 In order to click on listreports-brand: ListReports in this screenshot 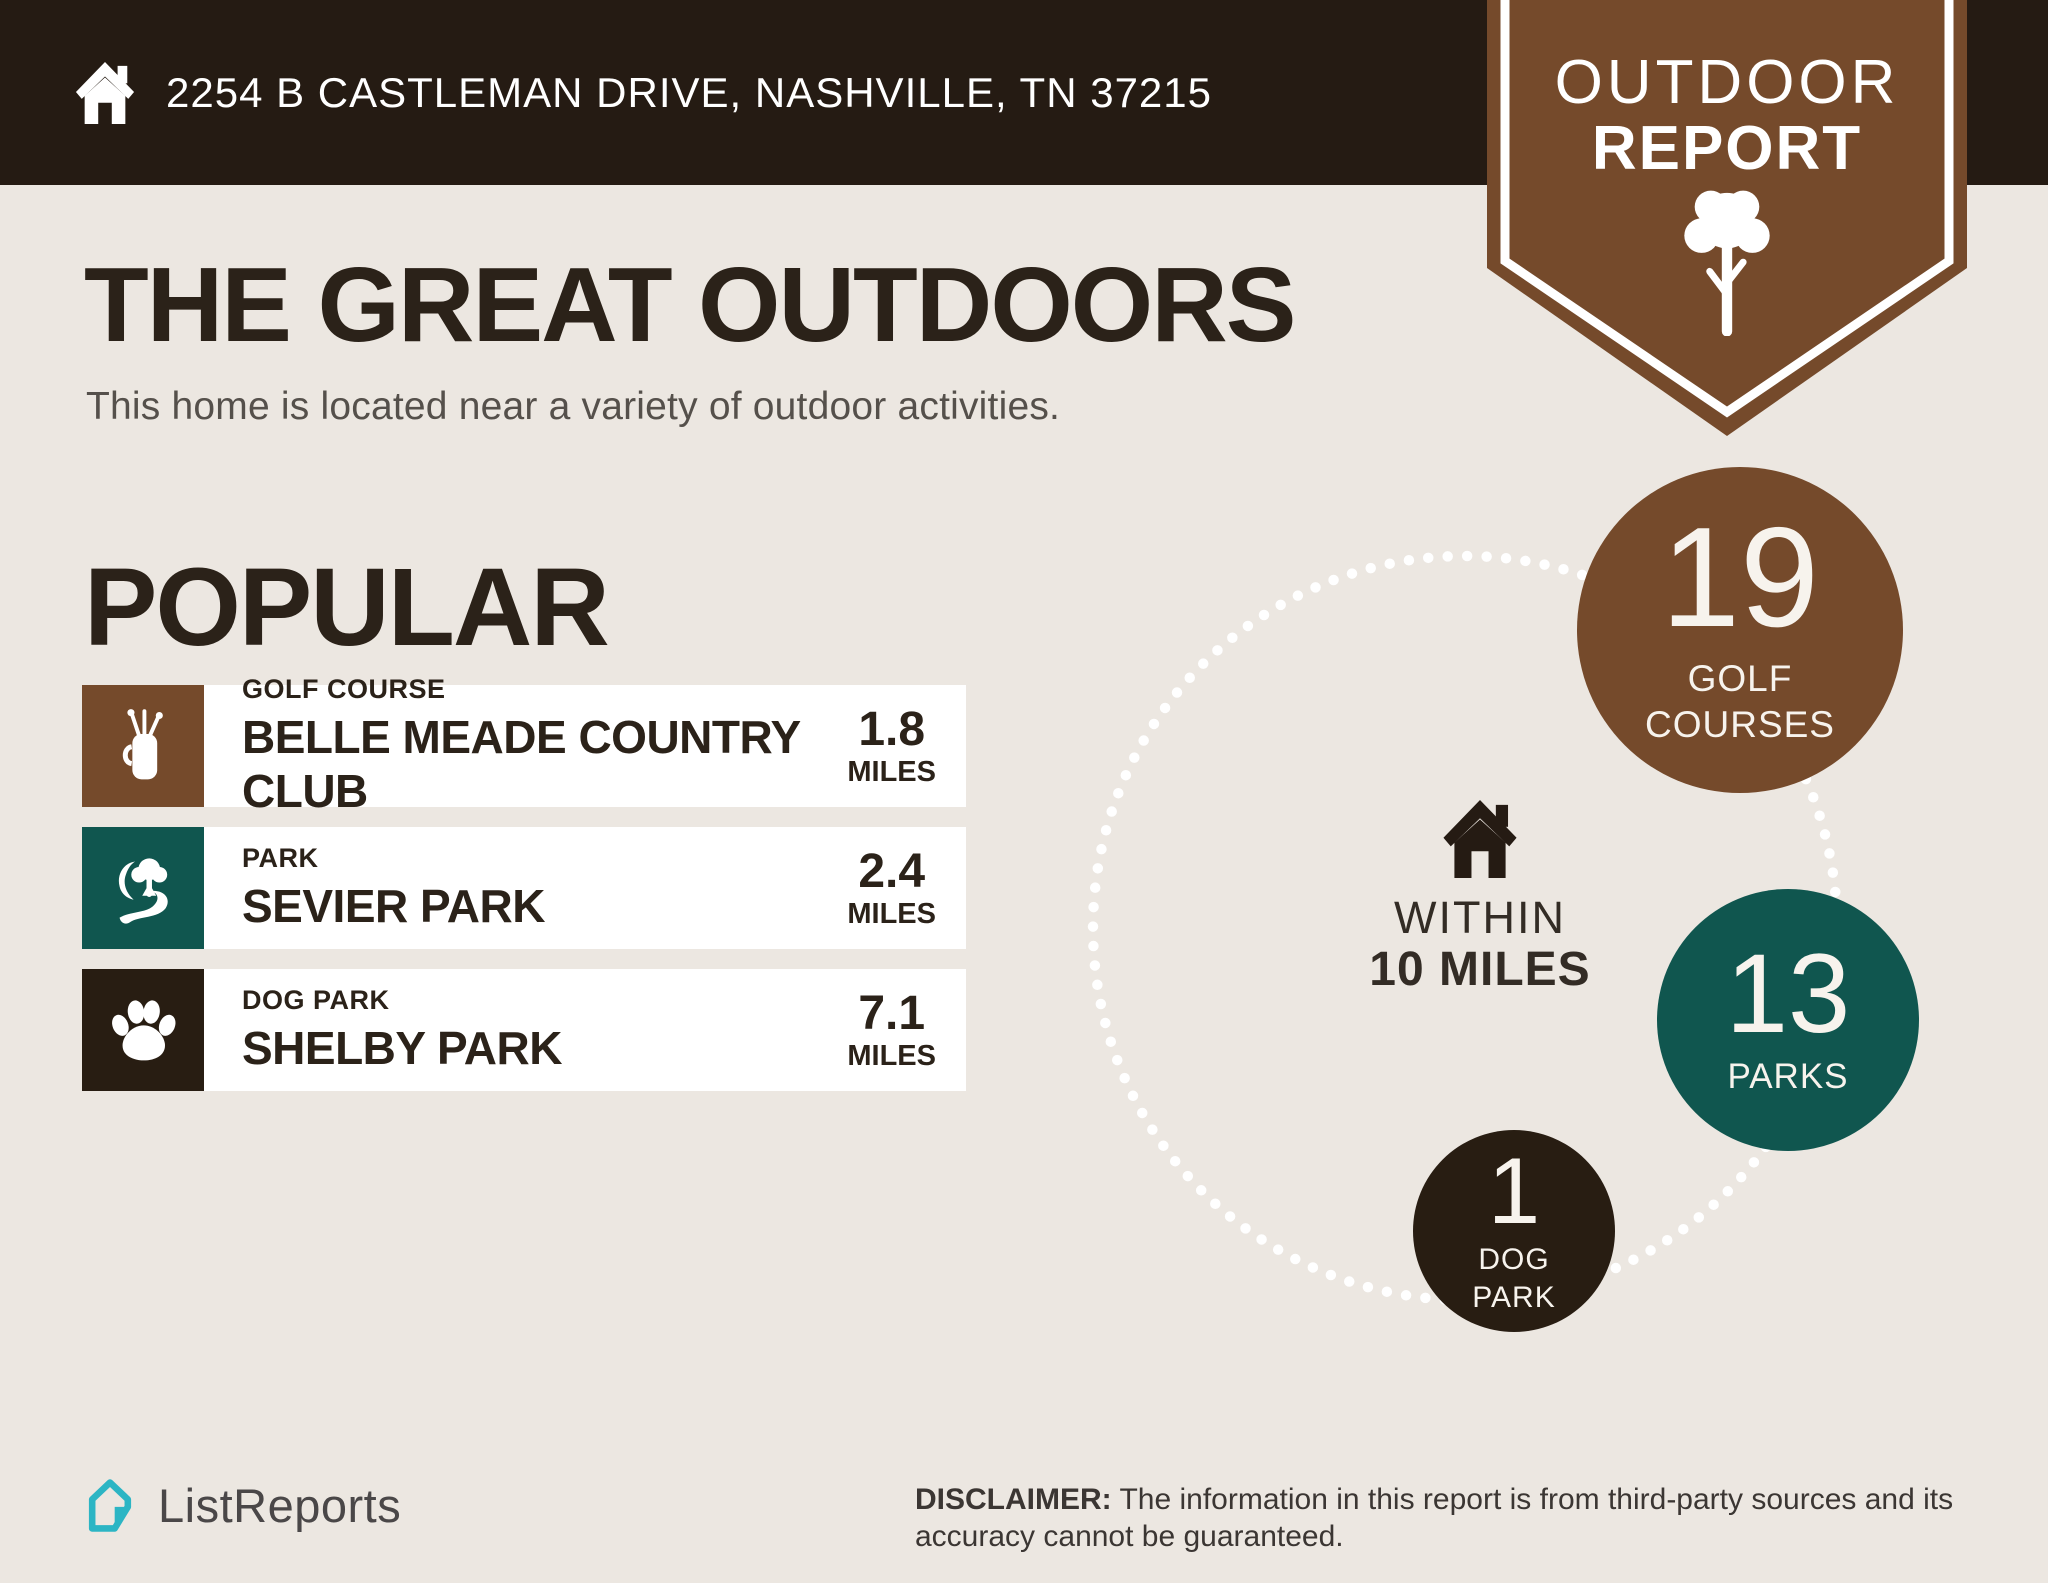, I will do `click(240, 1505)`.